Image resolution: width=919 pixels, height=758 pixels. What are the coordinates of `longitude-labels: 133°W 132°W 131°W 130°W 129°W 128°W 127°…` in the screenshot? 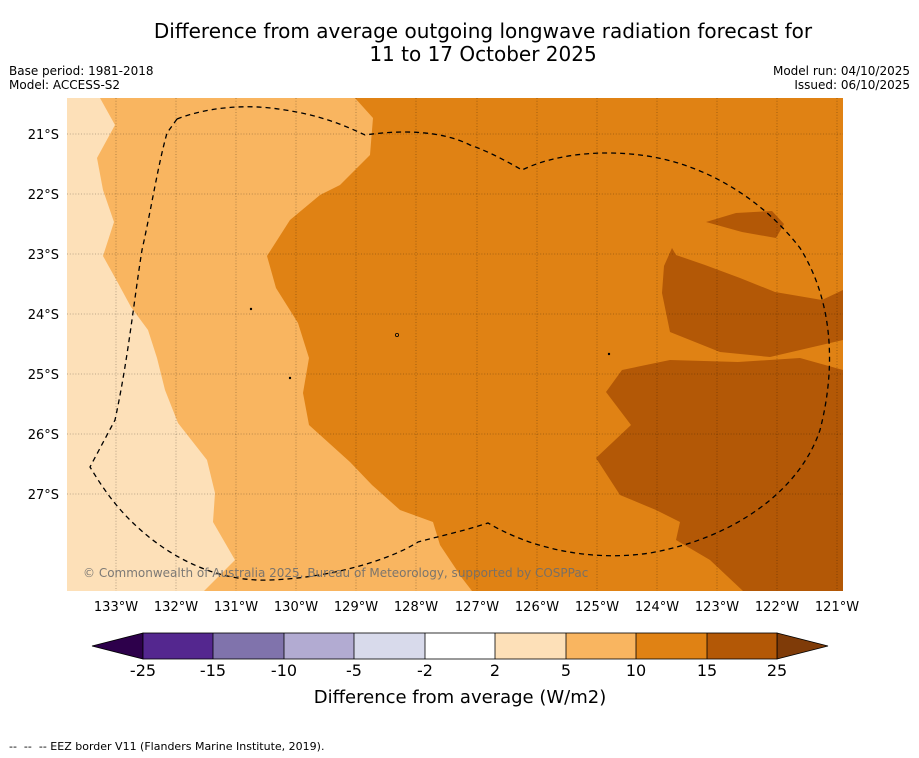 It's located at (476, 607).